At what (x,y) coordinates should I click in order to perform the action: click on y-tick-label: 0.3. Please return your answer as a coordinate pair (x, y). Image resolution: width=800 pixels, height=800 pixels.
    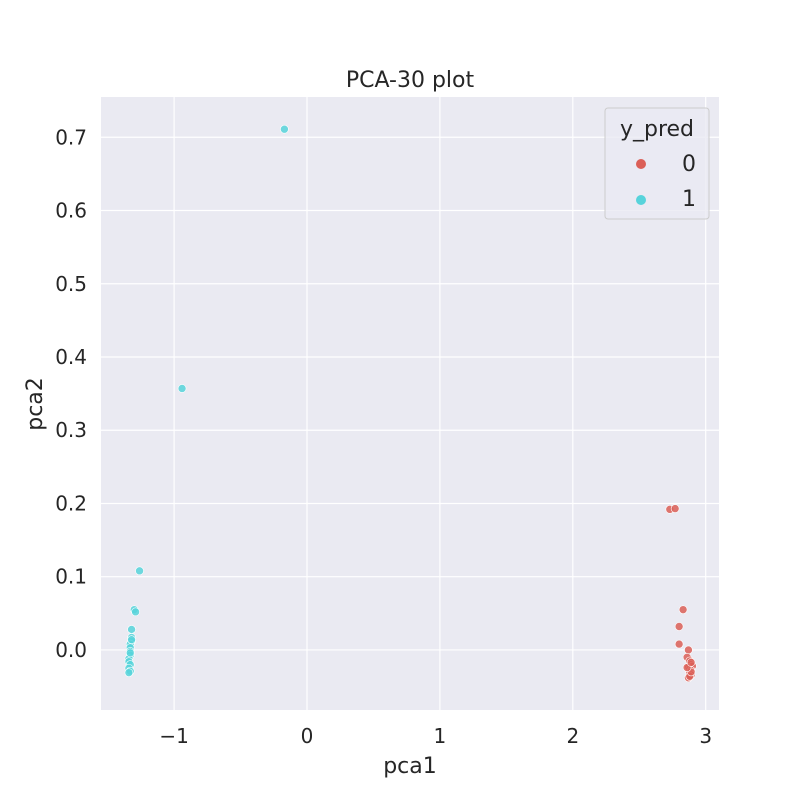
    Looking at the image, I should click on (71, 430).